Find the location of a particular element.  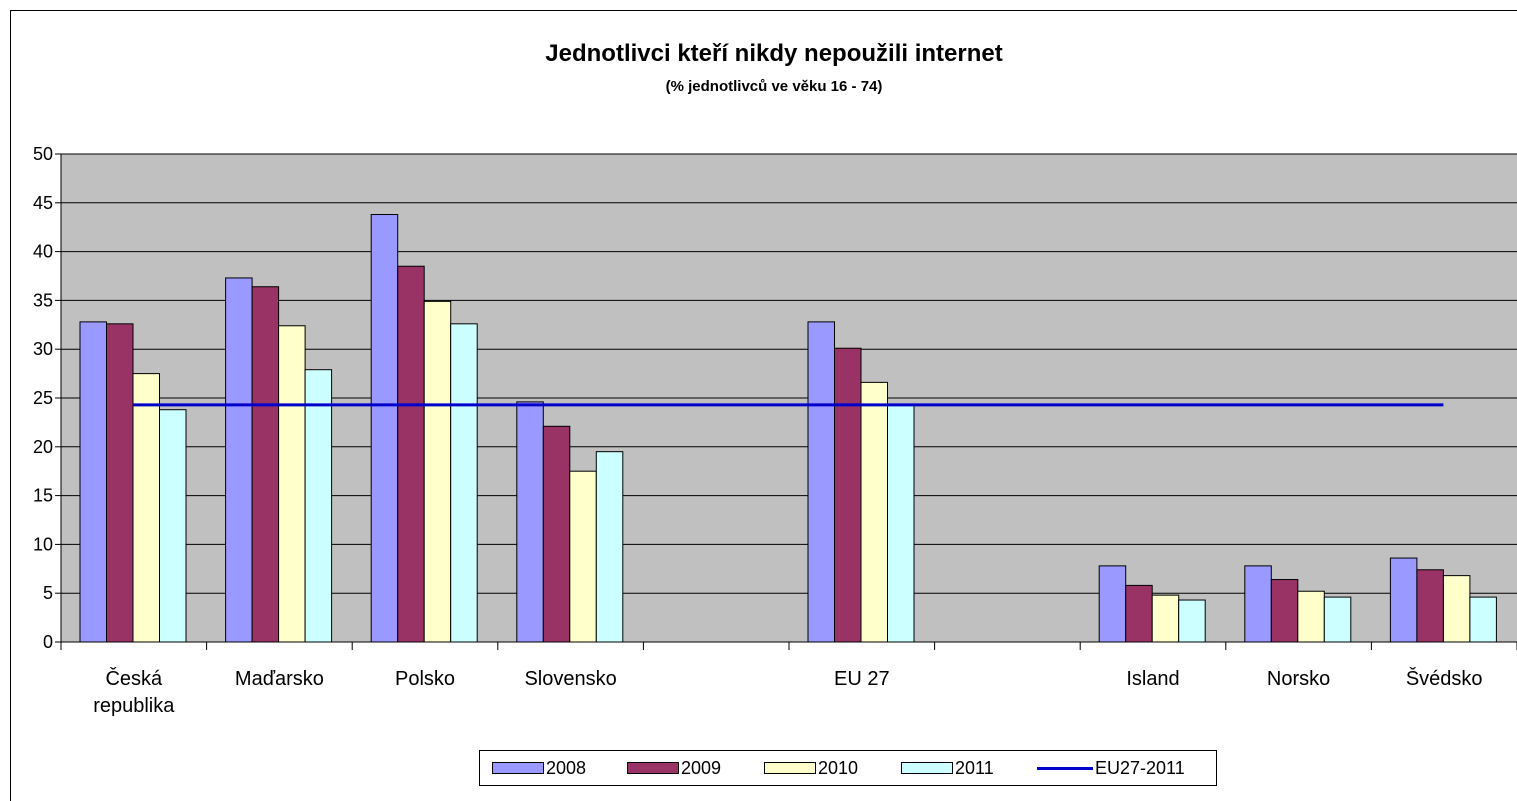

legend-label-2011: 2011 is located at coordinates (974, 767).